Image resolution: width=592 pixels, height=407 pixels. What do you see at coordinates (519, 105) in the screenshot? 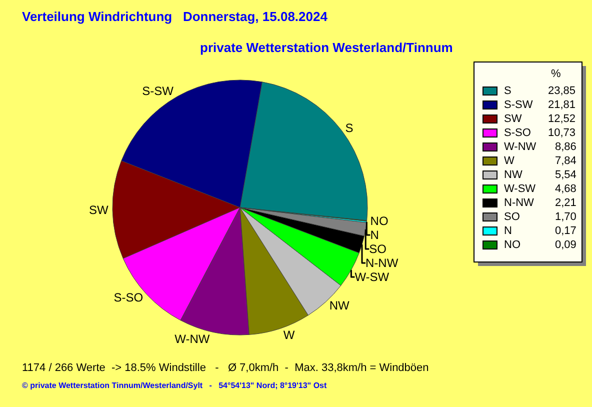
I see `legend-label: S-SW` at bounding box center [519, 105].